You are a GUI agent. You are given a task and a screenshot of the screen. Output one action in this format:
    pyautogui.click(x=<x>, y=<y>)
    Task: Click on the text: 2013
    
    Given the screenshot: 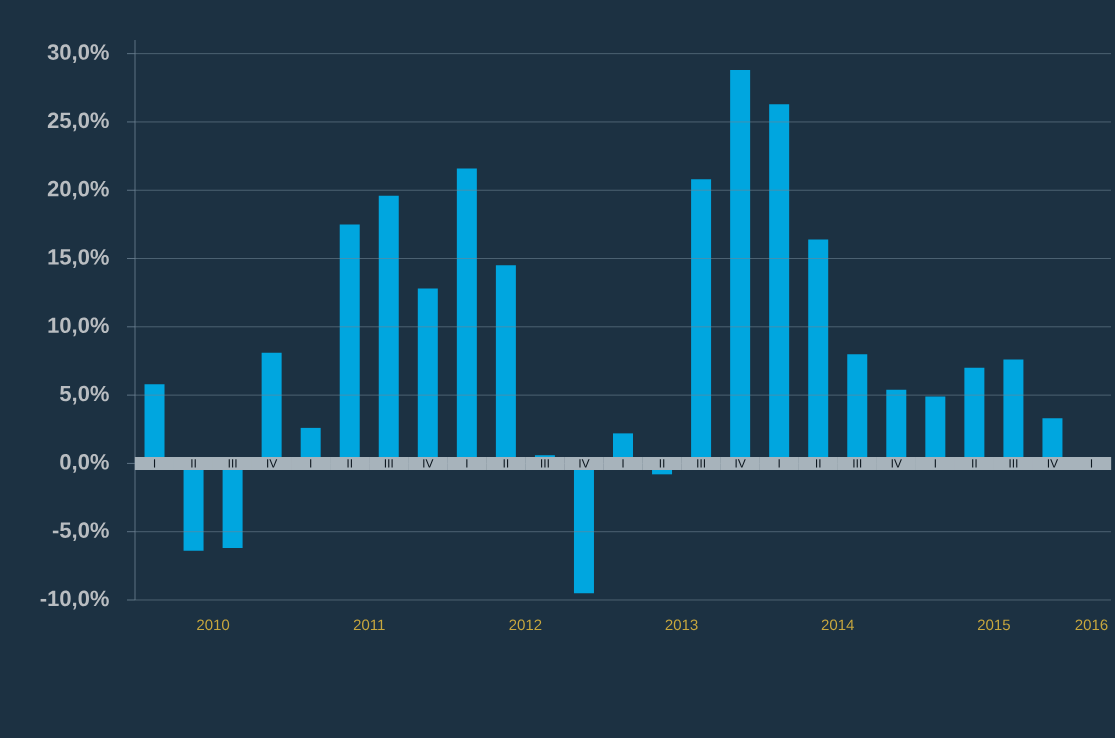 What is the action you would take?
    pyautogui.click(x=681, y=625)
    